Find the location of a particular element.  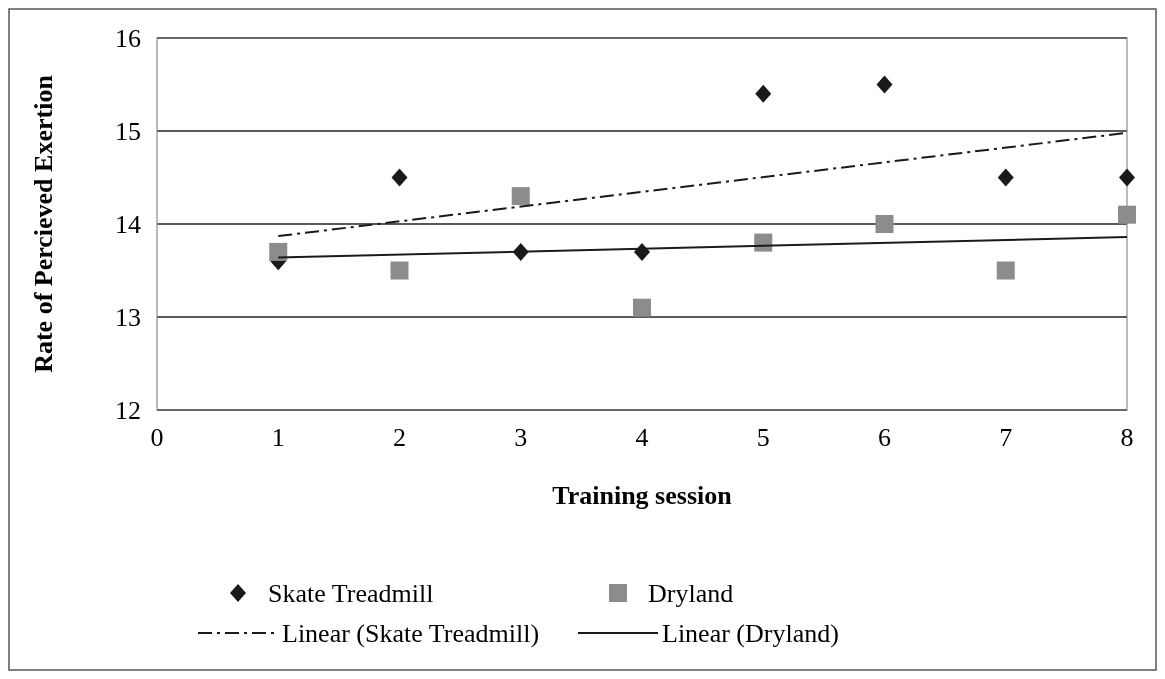

y-tick-label: 13 is located at coordinates (128, 317).